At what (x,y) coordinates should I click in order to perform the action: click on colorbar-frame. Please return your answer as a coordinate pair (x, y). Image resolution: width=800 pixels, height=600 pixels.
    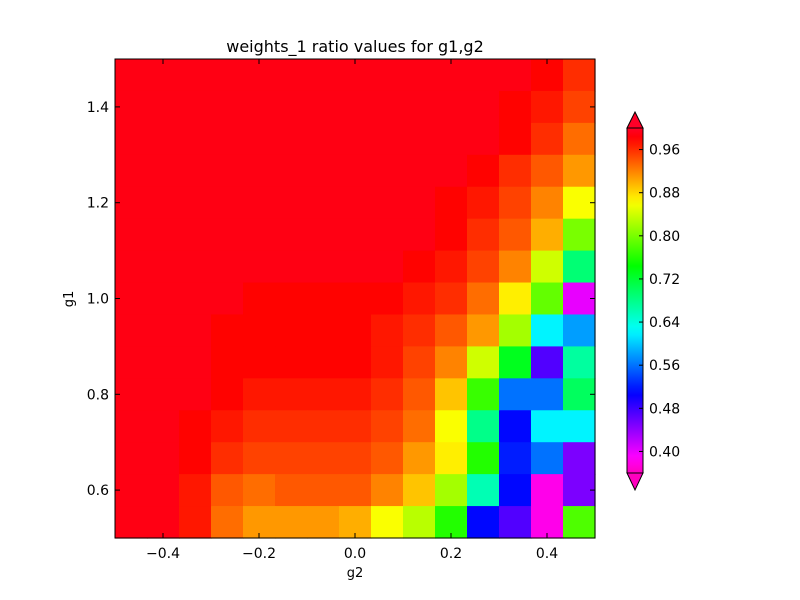
    Looking at the image, I should click on (635, 300).